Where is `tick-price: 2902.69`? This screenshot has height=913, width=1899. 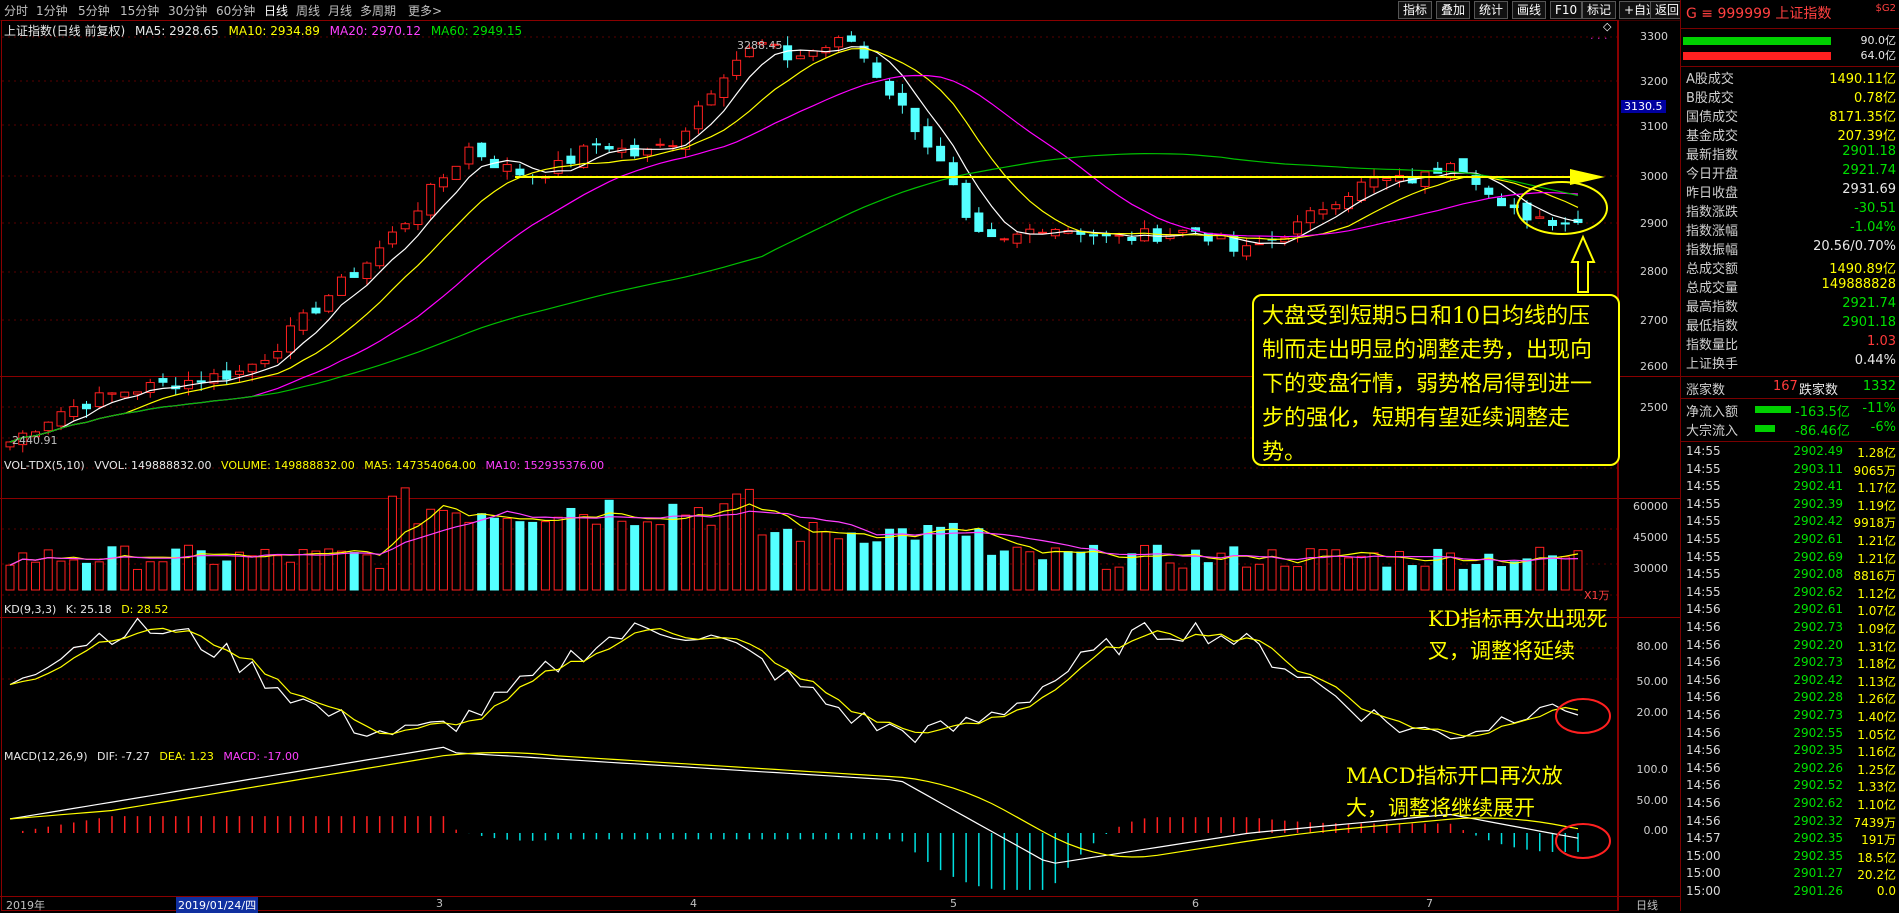
tick-price: 2902.69 is located at coordinates (1818, 556).